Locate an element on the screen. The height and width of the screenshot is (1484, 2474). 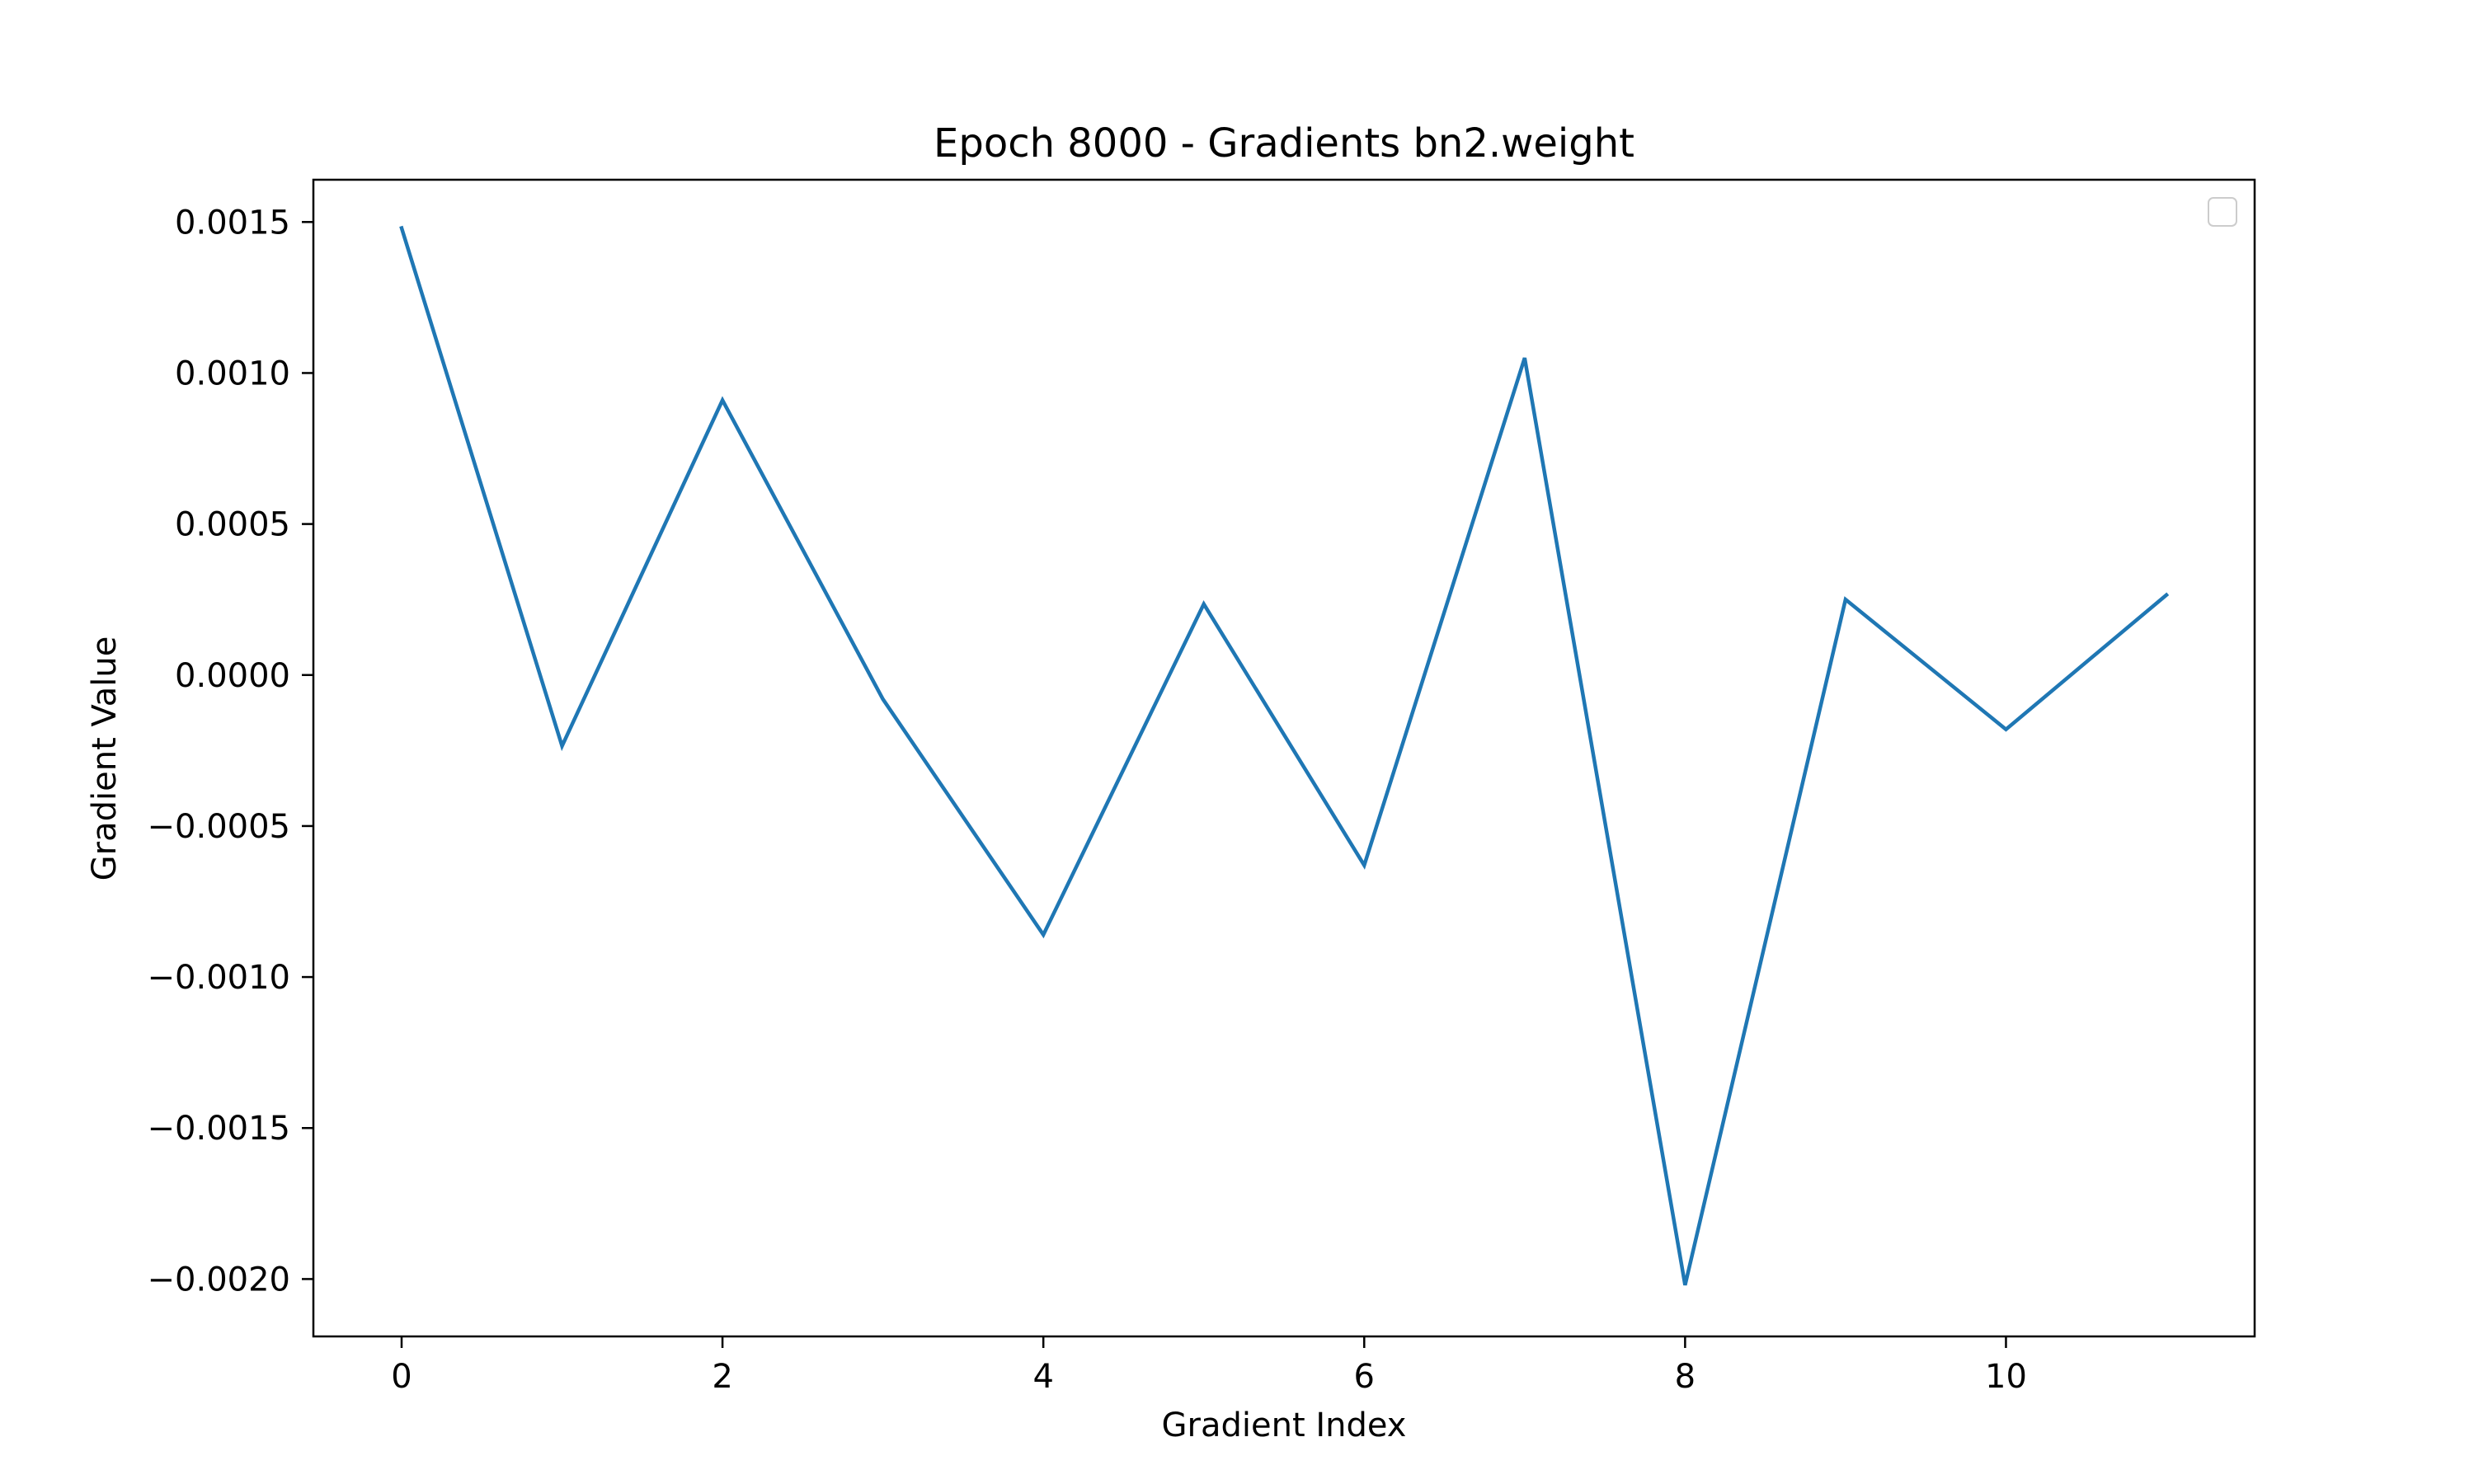
y-tick-label: −0.0005 is located at coordinates (219, 827).